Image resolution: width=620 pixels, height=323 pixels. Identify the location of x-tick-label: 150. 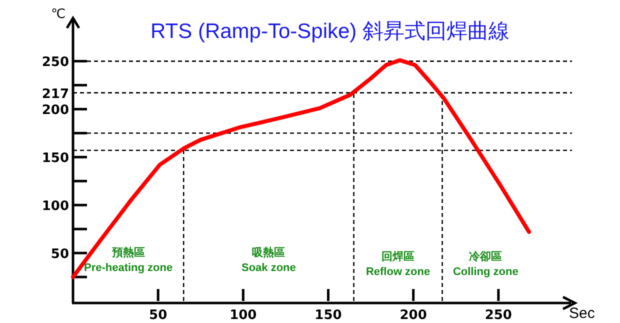
(328, 315).